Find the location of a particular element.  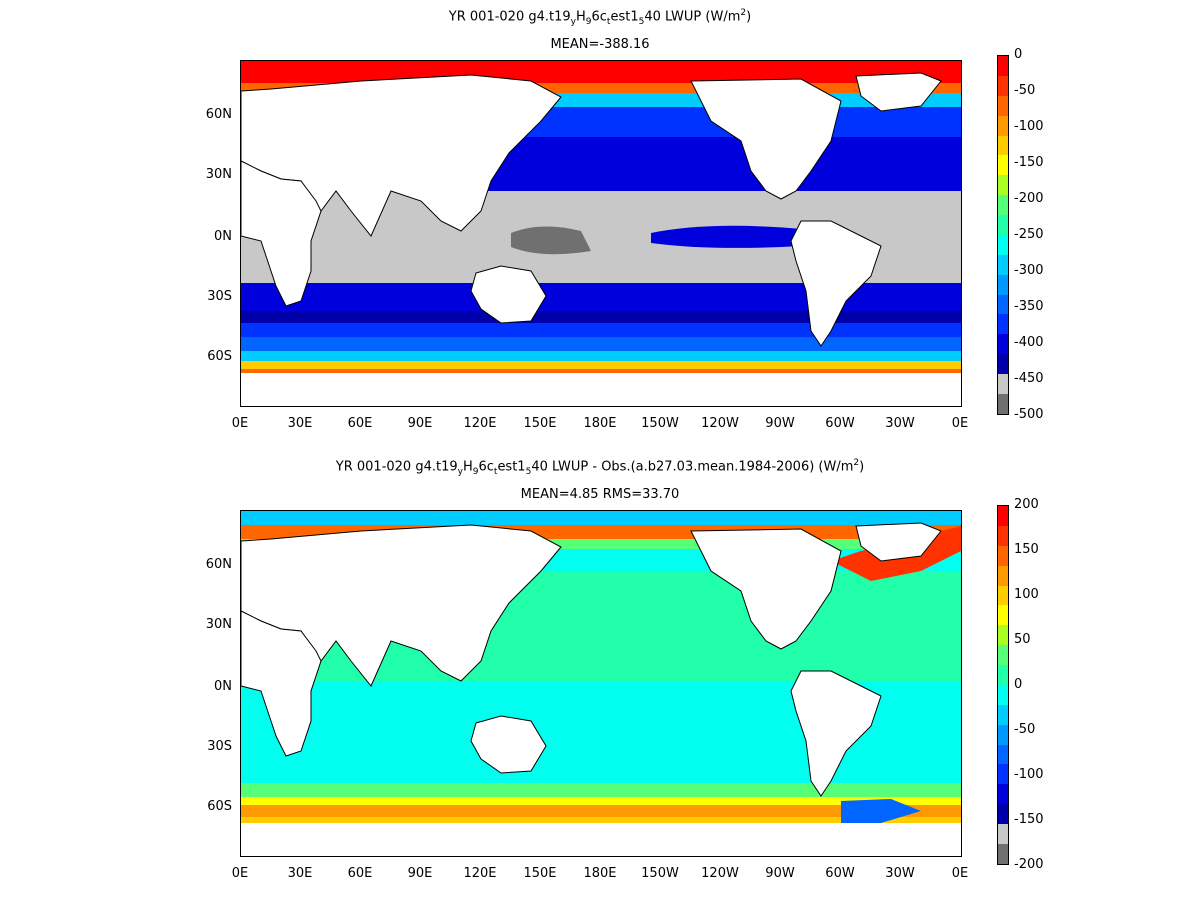

colorbar-label: -250 is located at coordinates (1029, 234).